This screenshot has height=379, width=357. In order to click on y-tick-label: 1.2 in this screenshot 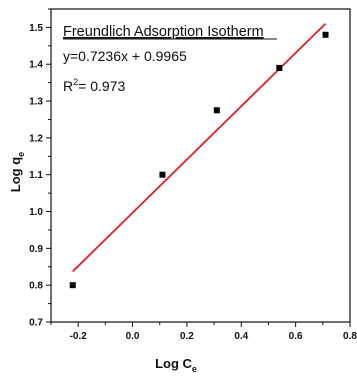, I will do `click(36, 138)`.